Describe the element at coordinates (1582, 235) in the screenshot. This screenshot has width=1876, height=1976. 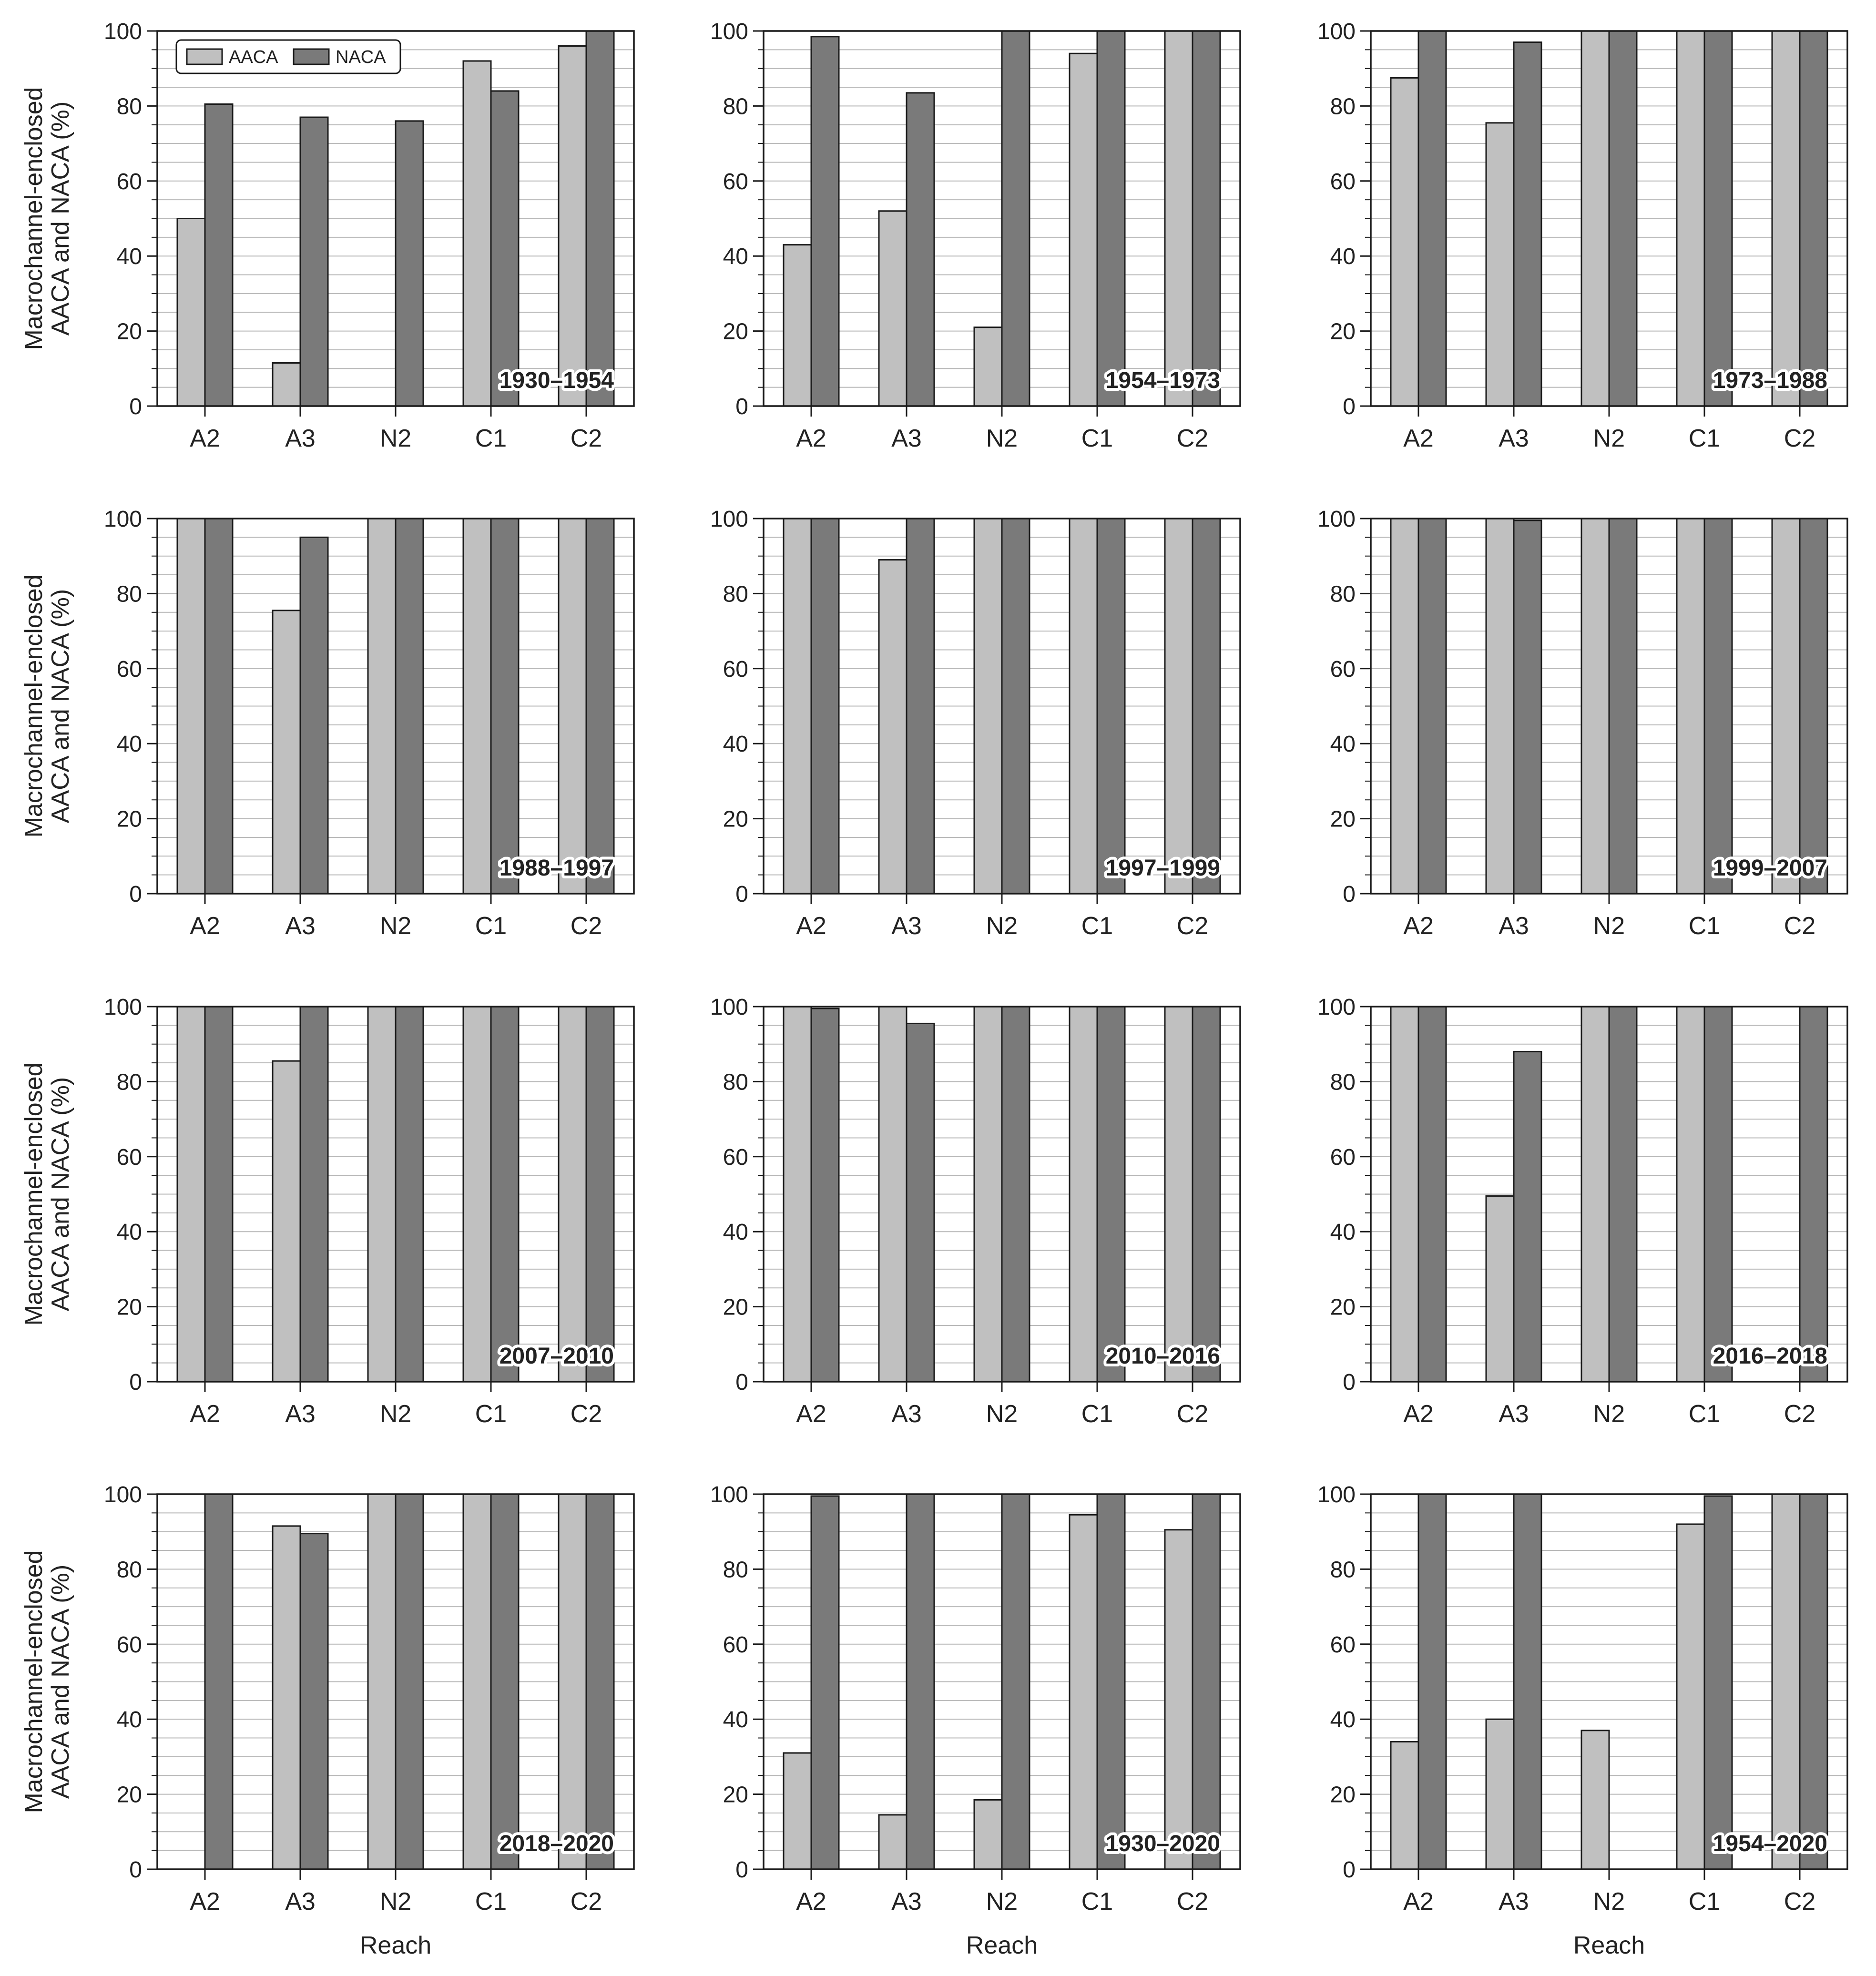
I see `chart-panel-3: 0 20 40 60 80 100 A2 A3 N2 C1 C2 1973–1988` at that location.